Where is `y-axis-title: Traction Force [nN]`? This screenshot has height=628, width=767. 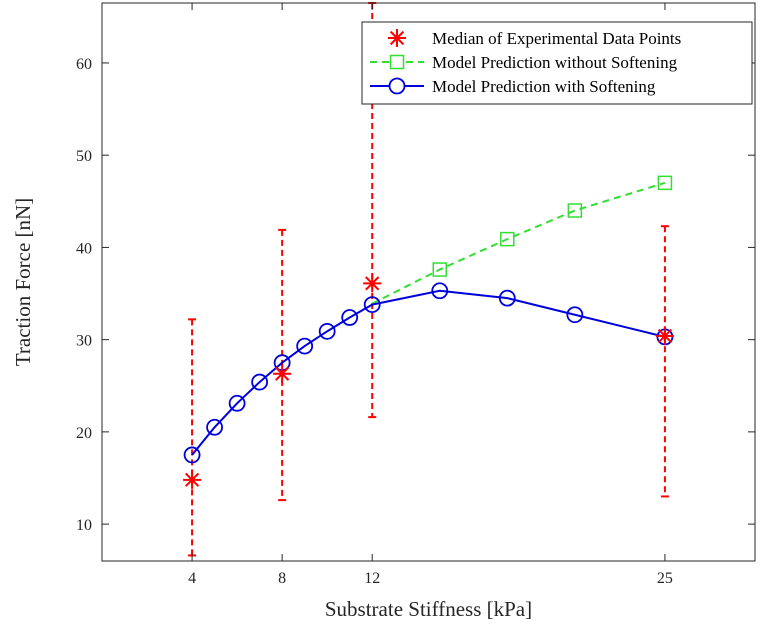 y-axis-title: Traction Force [nN] is located at coordinates (23, 282).